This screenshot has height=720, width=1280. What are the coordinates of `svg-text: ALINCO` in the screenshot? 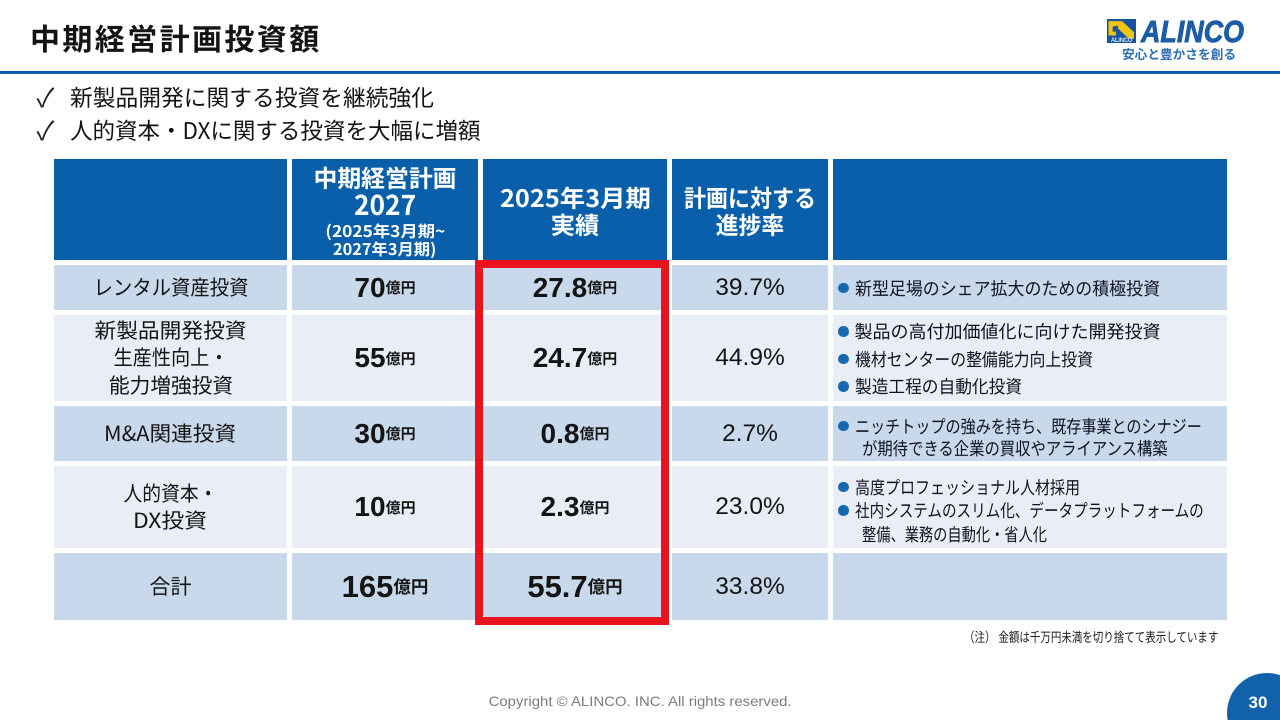 It's located at (1122, 40).